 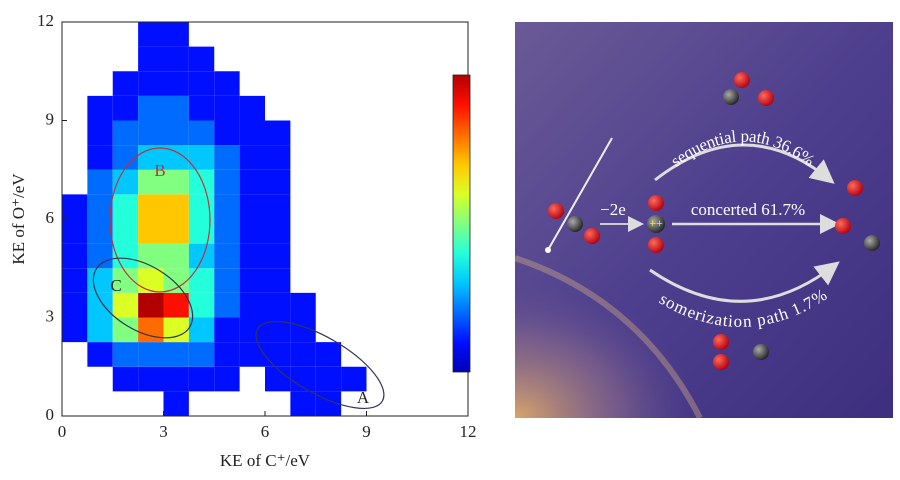 What do you see at coordinates (320, 365) in the screenshot?
I see `ellipse-a` at bounding box center [320, 365].